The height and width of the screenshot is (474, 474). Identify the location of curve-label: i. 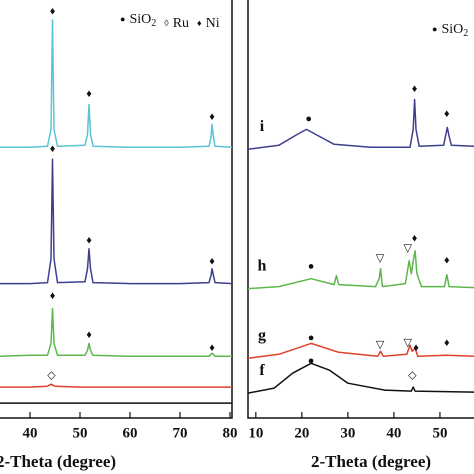
(262, 126).